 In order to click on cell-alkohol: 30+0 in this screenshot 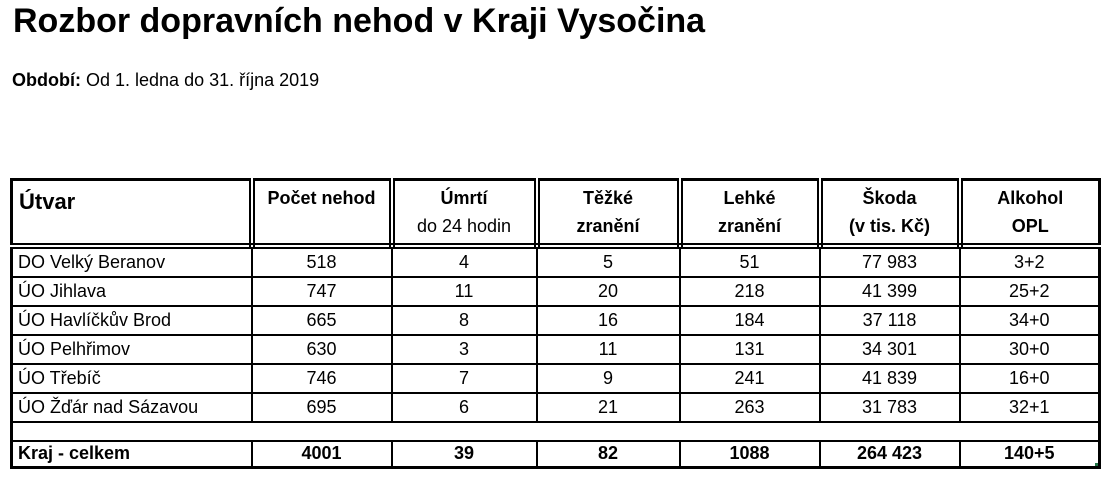, I will do `click(1029, 349)`.